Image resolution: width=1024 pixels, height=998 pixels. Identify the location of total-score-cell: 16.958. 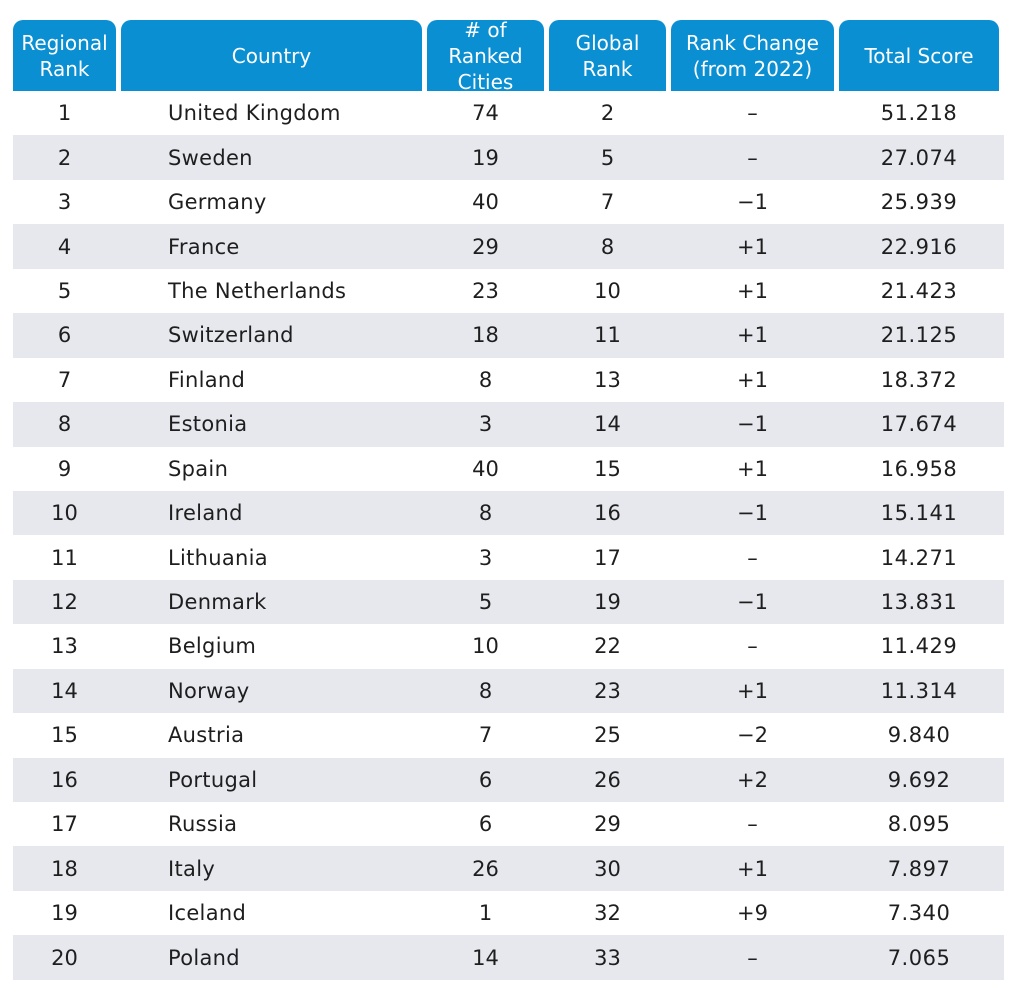
(919, 468).